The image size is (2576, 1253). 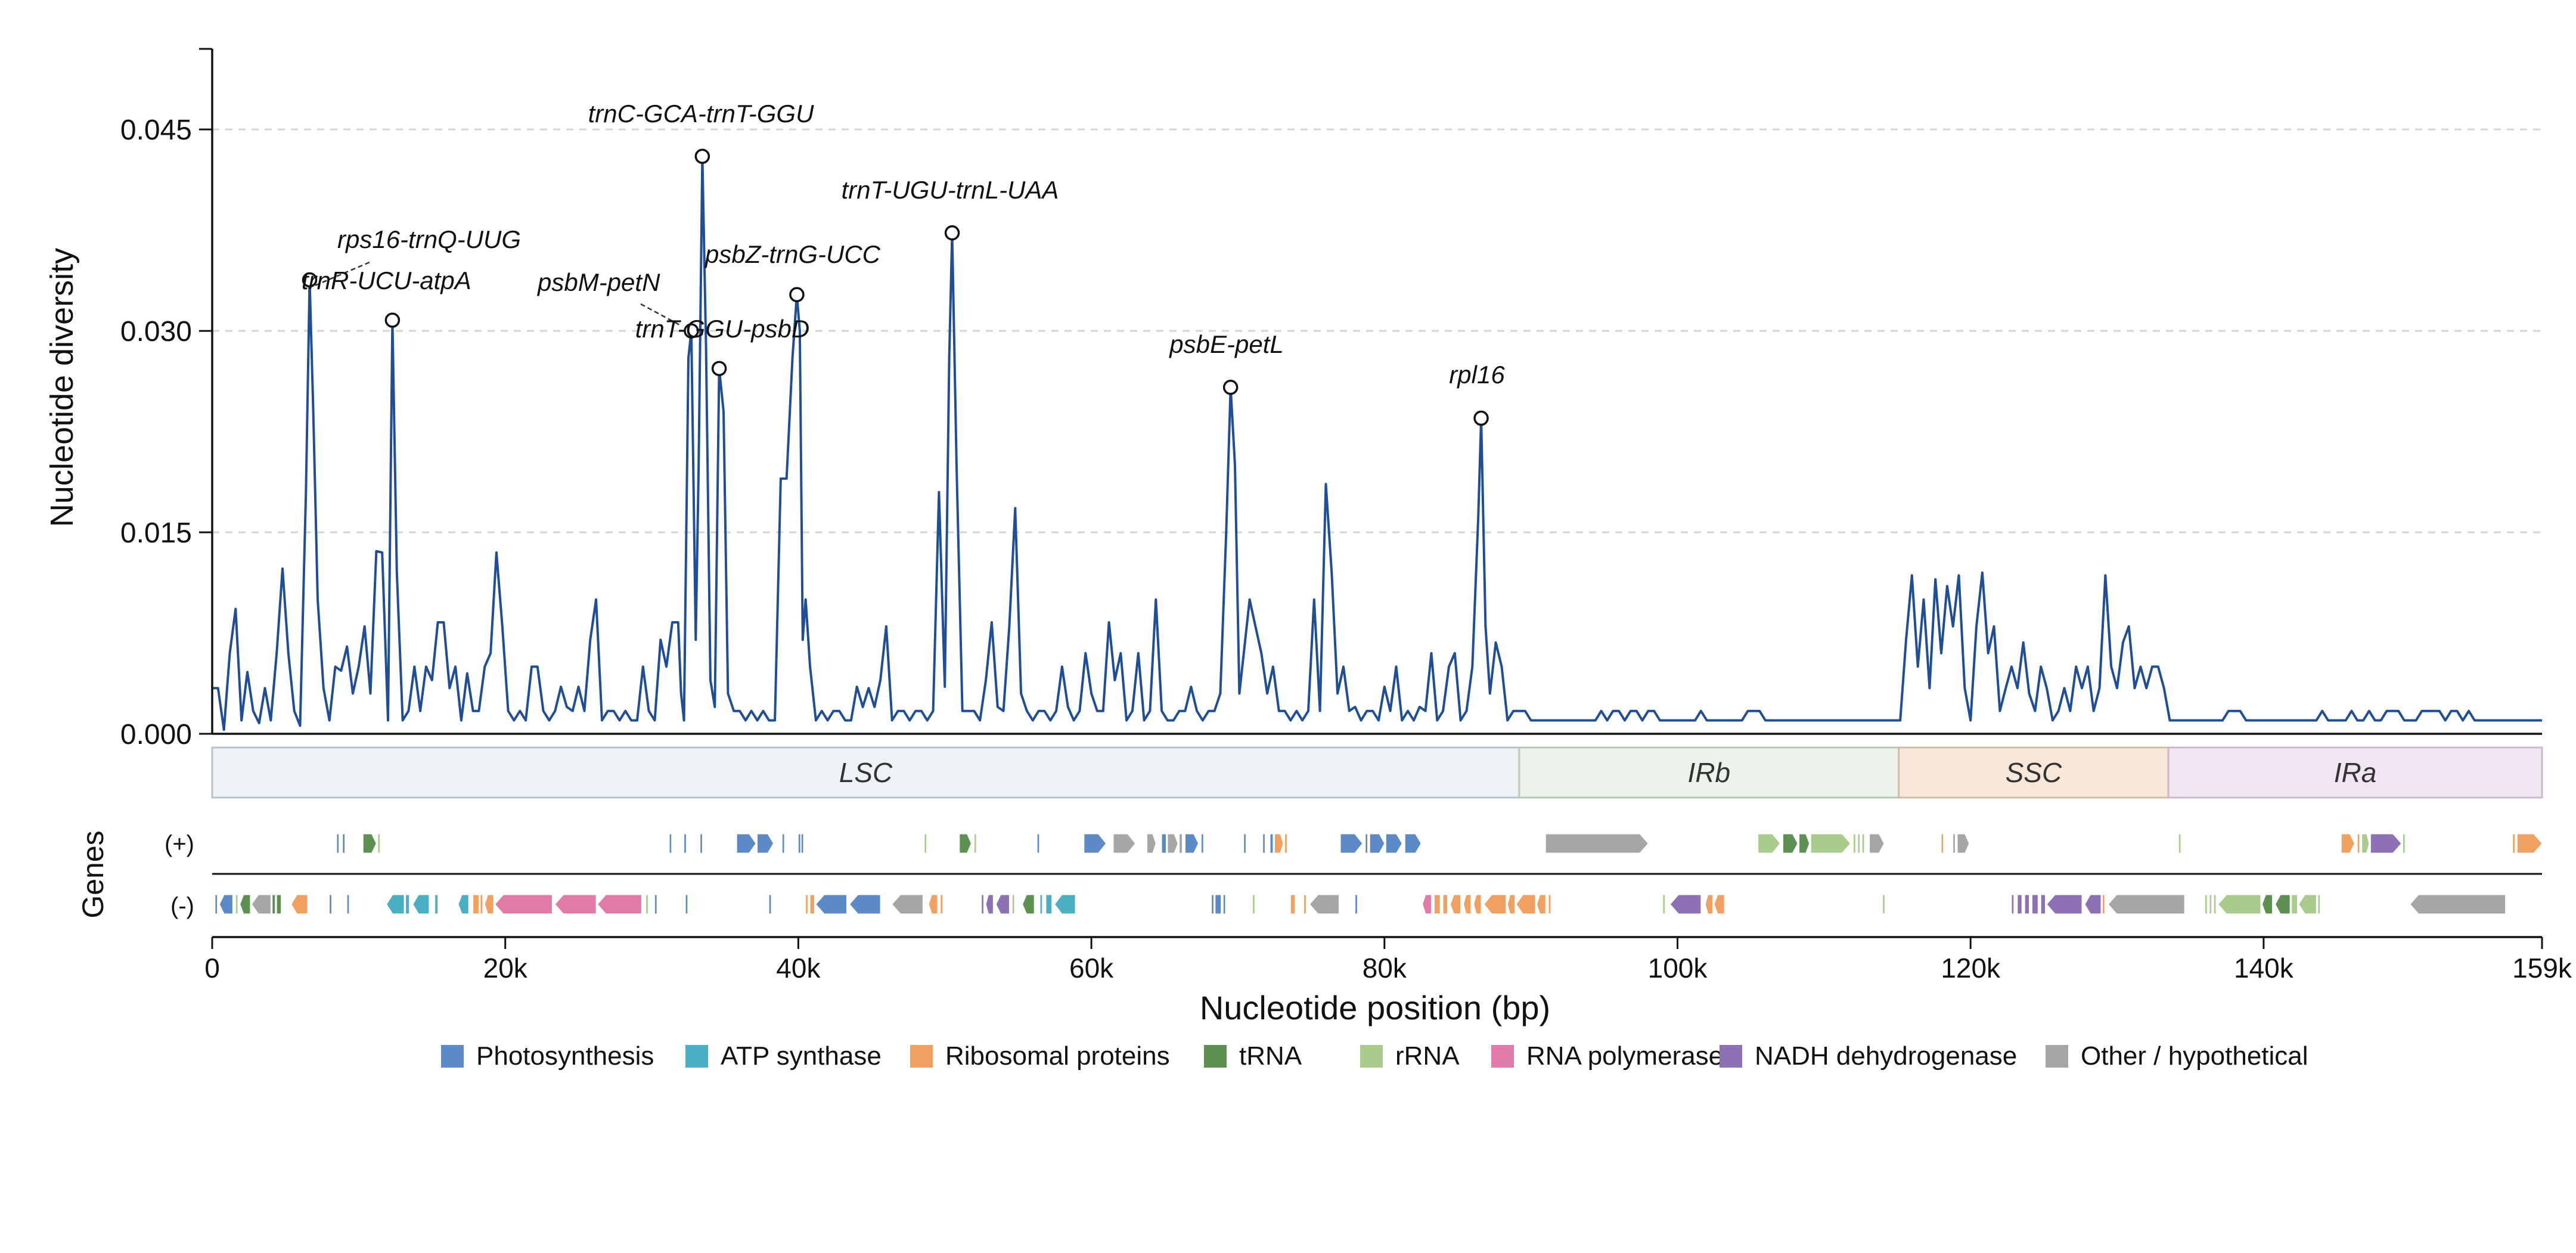 What do you see at coordinates (798, 968) in the screenshot?
I see `x-tick-label: 40k` at bounding box center [798, 968].